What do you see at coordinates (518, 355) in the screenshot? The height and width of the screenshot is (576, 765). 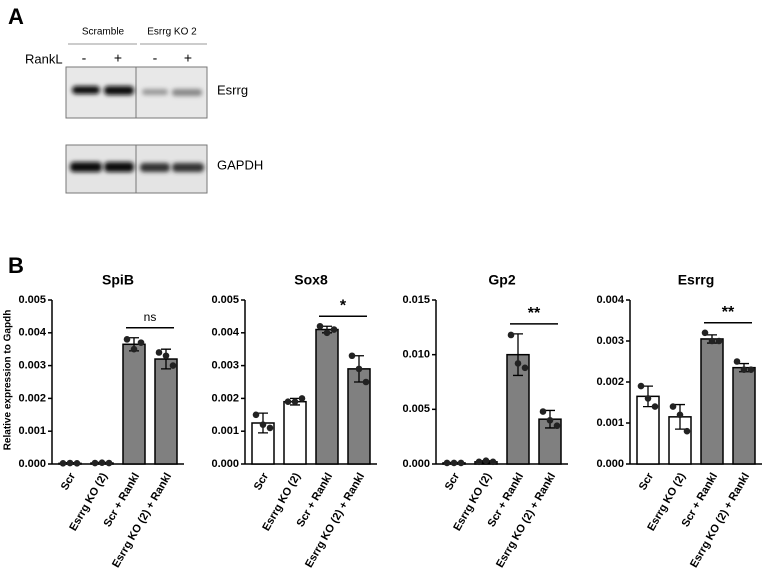 I see `error-bar` at bounding box center [518, 355].